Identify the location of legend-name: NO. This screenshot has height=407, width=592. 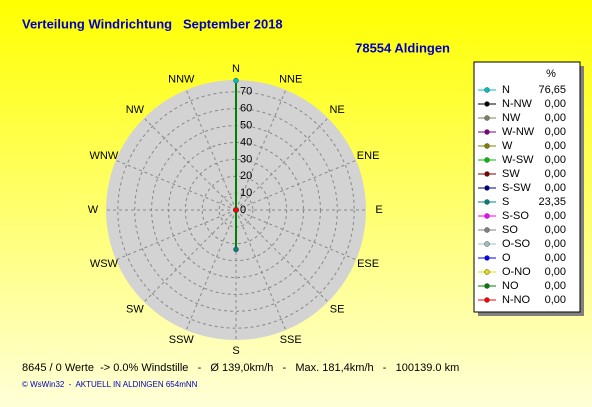
(510, 286).